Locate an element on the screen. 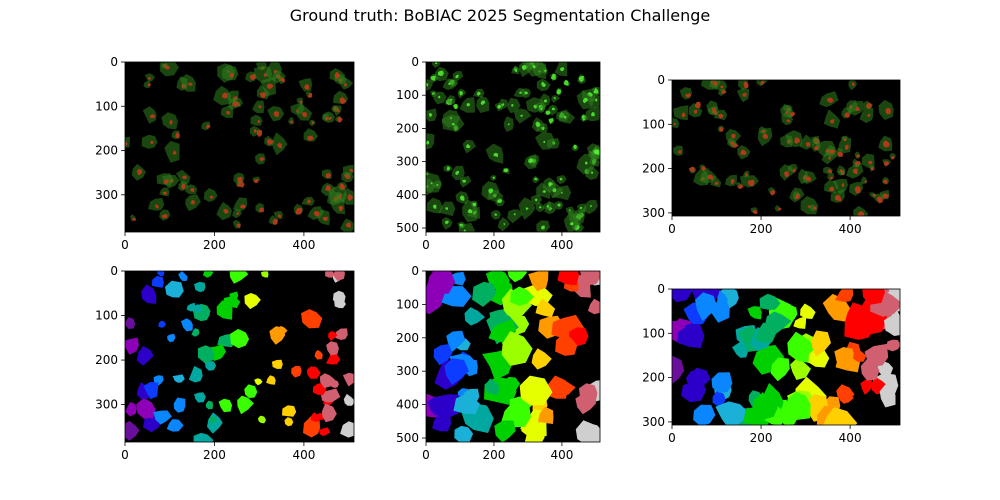  panel-p3-image: 0 200 400 0 100 200 300 is located at coordinates (771, 154).